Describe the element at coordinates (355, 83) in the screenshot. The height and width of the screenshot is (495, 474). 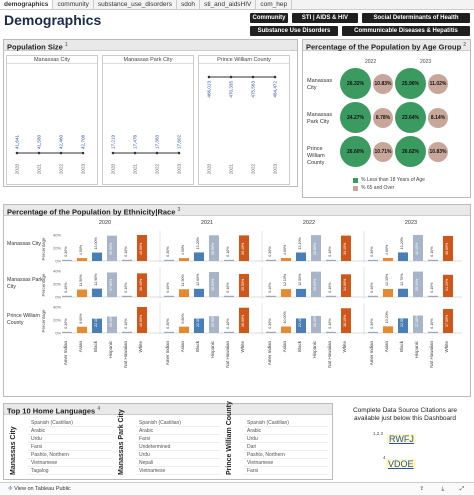
I see `age-under18-circle: 26.32%` at that location.